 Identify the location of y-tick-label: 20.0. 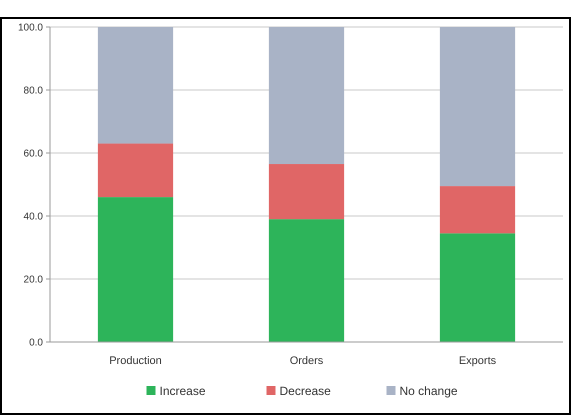
(34, 280).